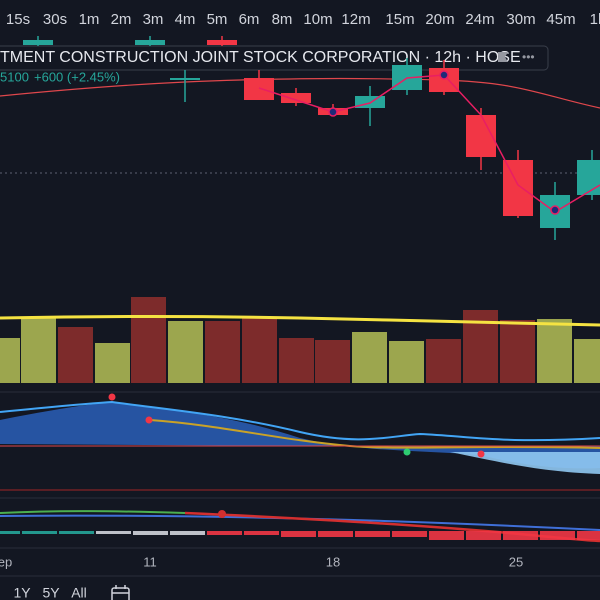  What do you see at coordinates (439, 19) in the screenshot?
I see `timeframe-button: 20m` at bounding box center [439, 19].